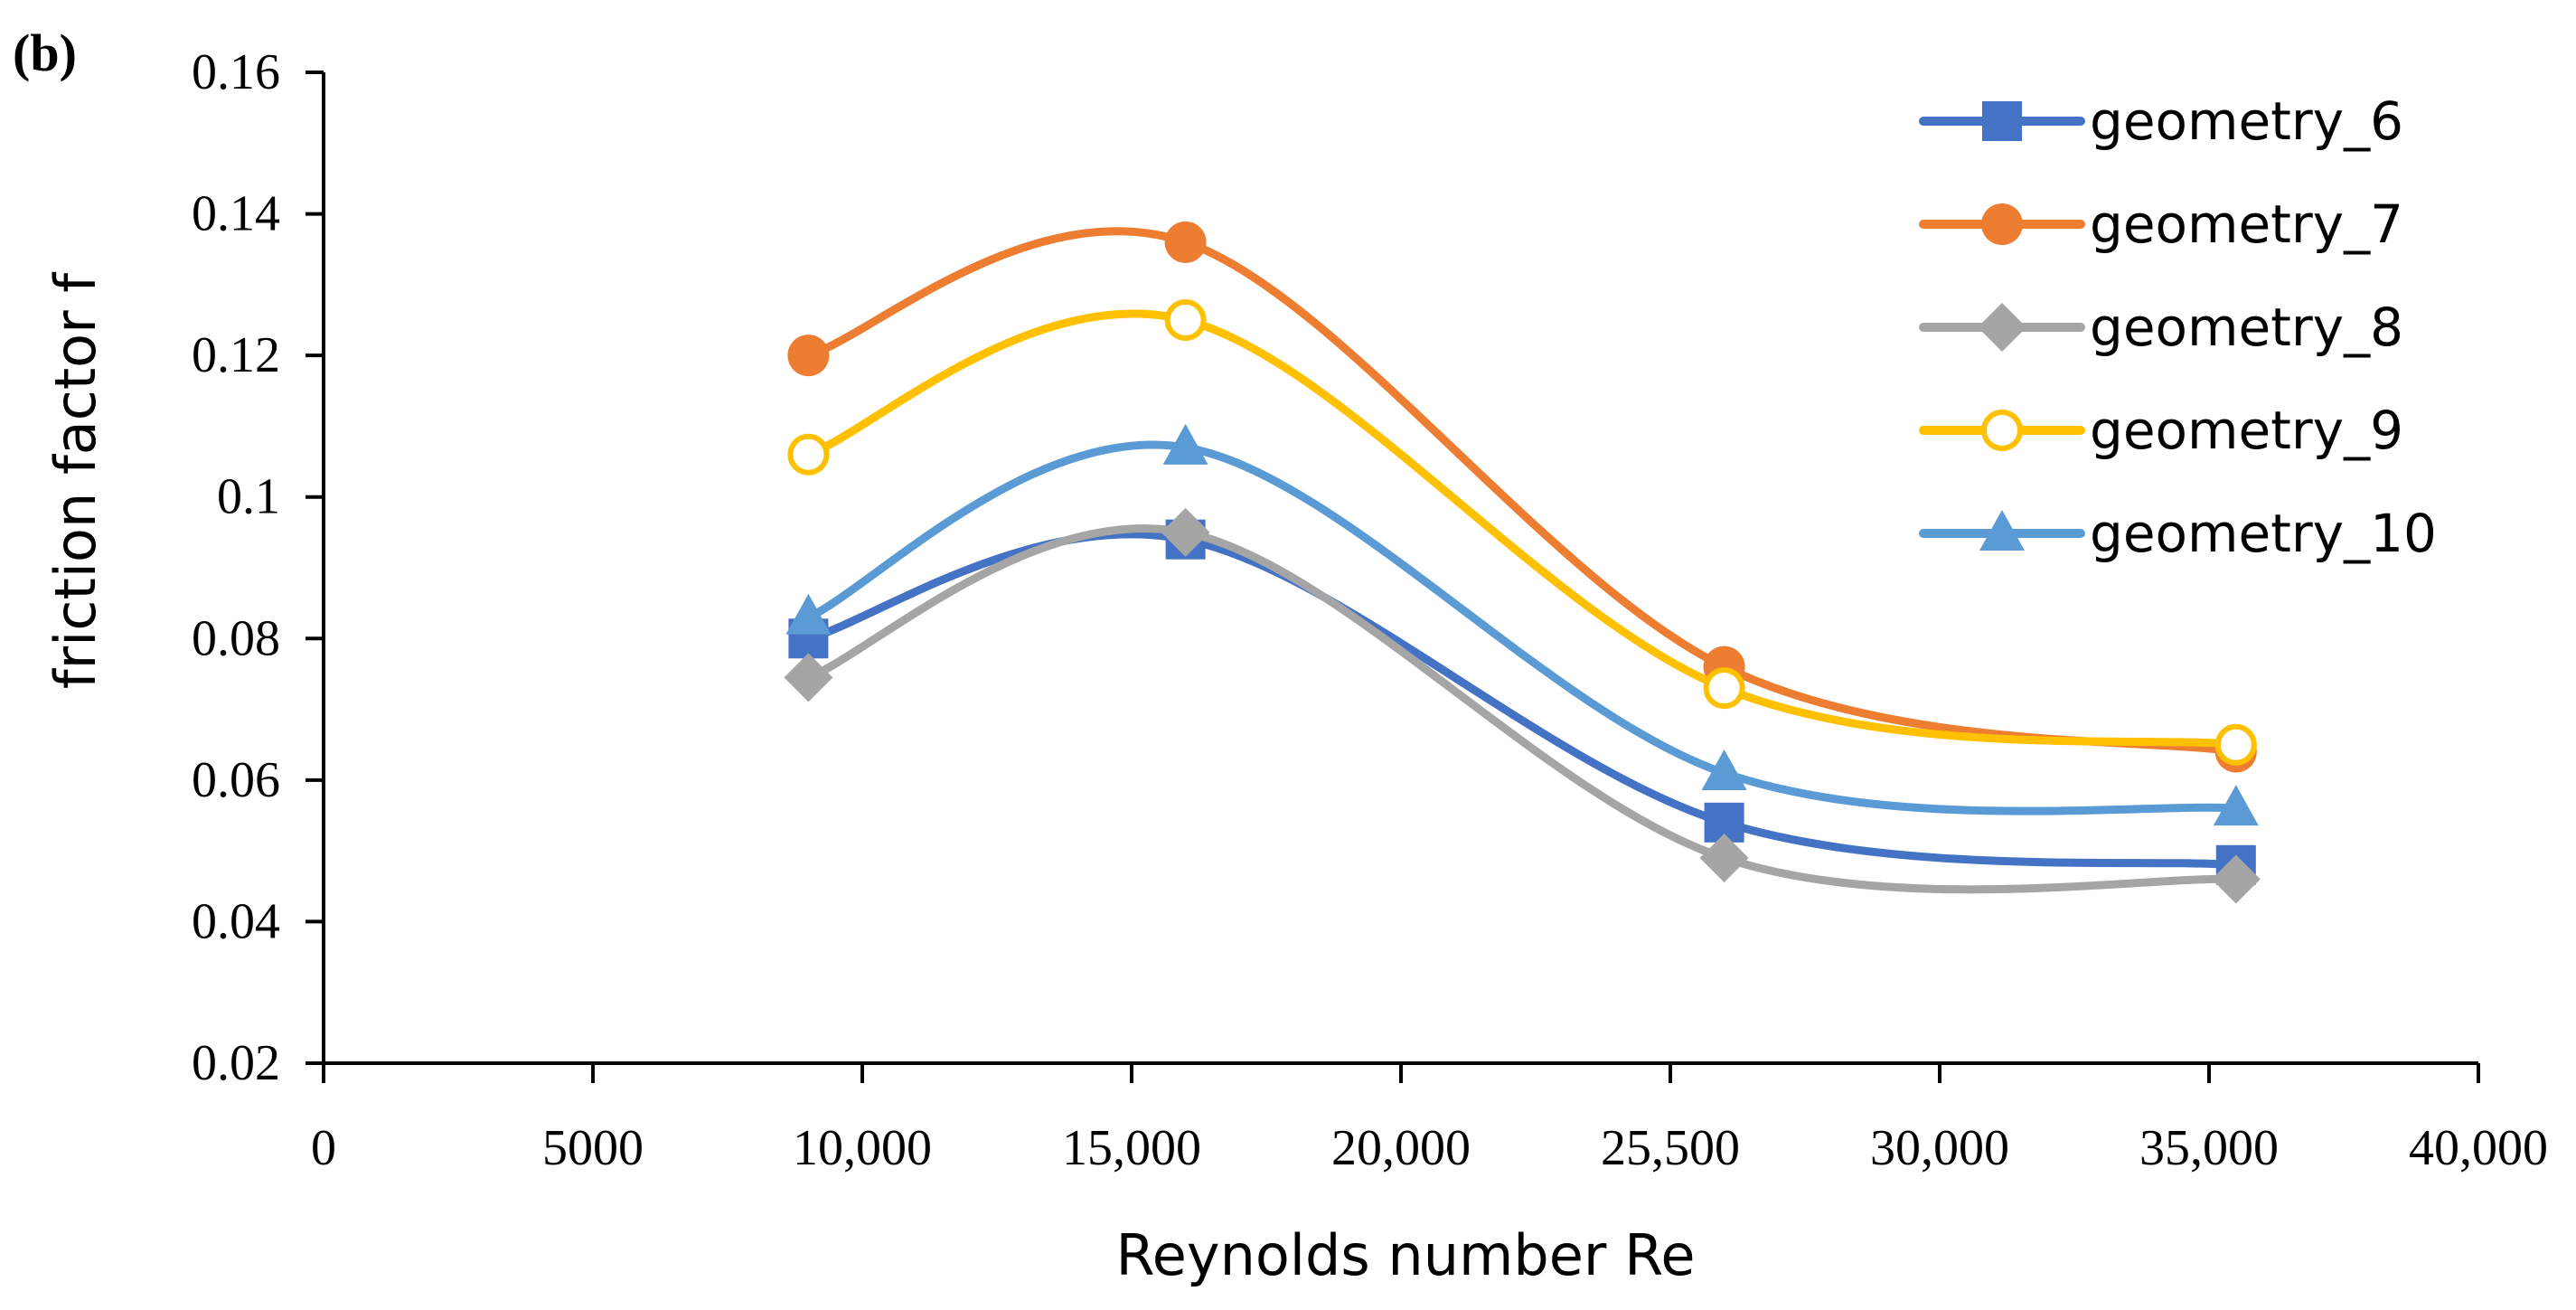 This screenshot has height=1310, width=2576. What do you see at coordinates (862, 1148) in the screenshot?
I see `x-tick-label: 10,000` at bounding box center [862, 1148].